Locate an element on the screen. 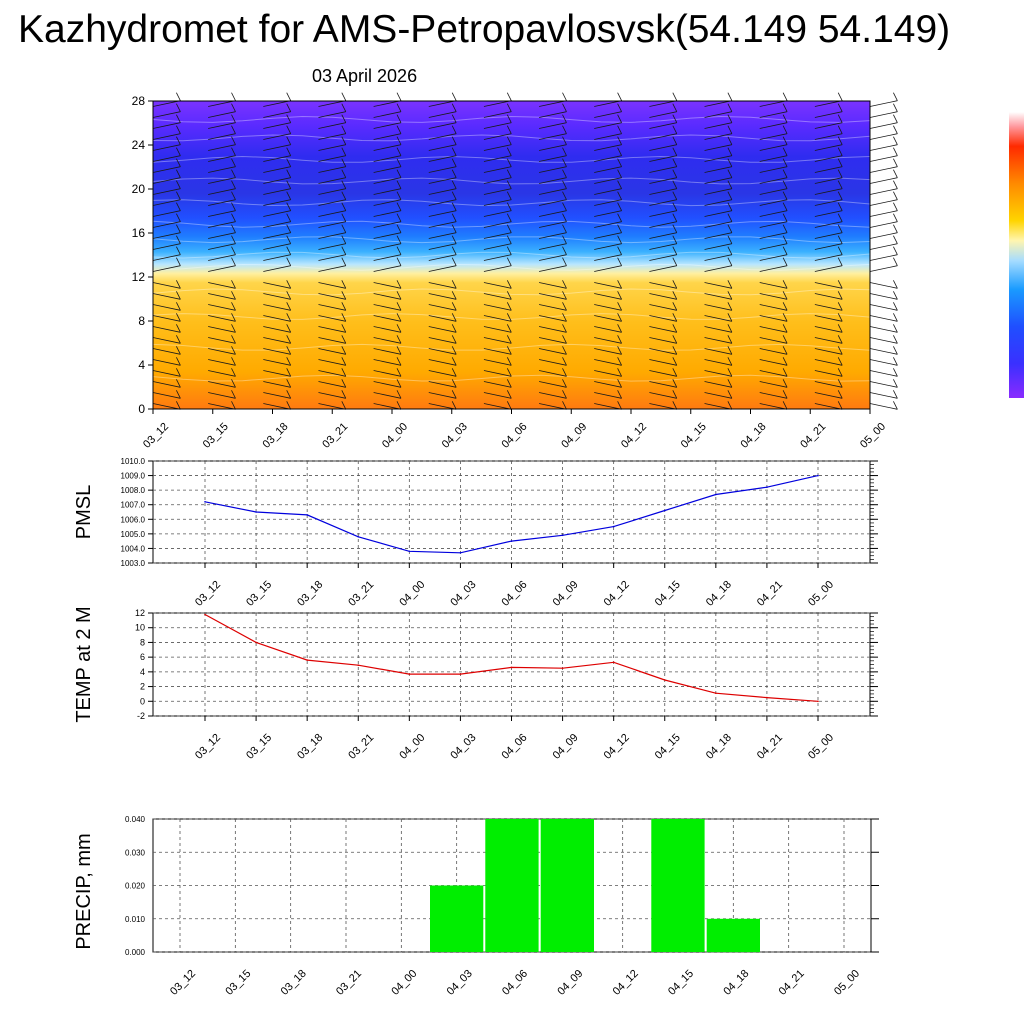 Image resolution: width=1024 pixels, height=1024 pixels. profile-xtick-label: 04_00 is located at coordinates (395, 436).